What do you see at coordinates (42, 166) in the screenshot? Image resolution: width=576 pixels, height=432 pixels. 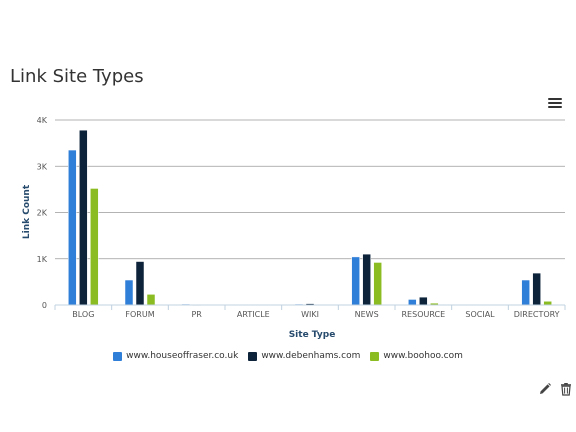 I see `y-tick-label: 3K` at bounding box center [42, 166].